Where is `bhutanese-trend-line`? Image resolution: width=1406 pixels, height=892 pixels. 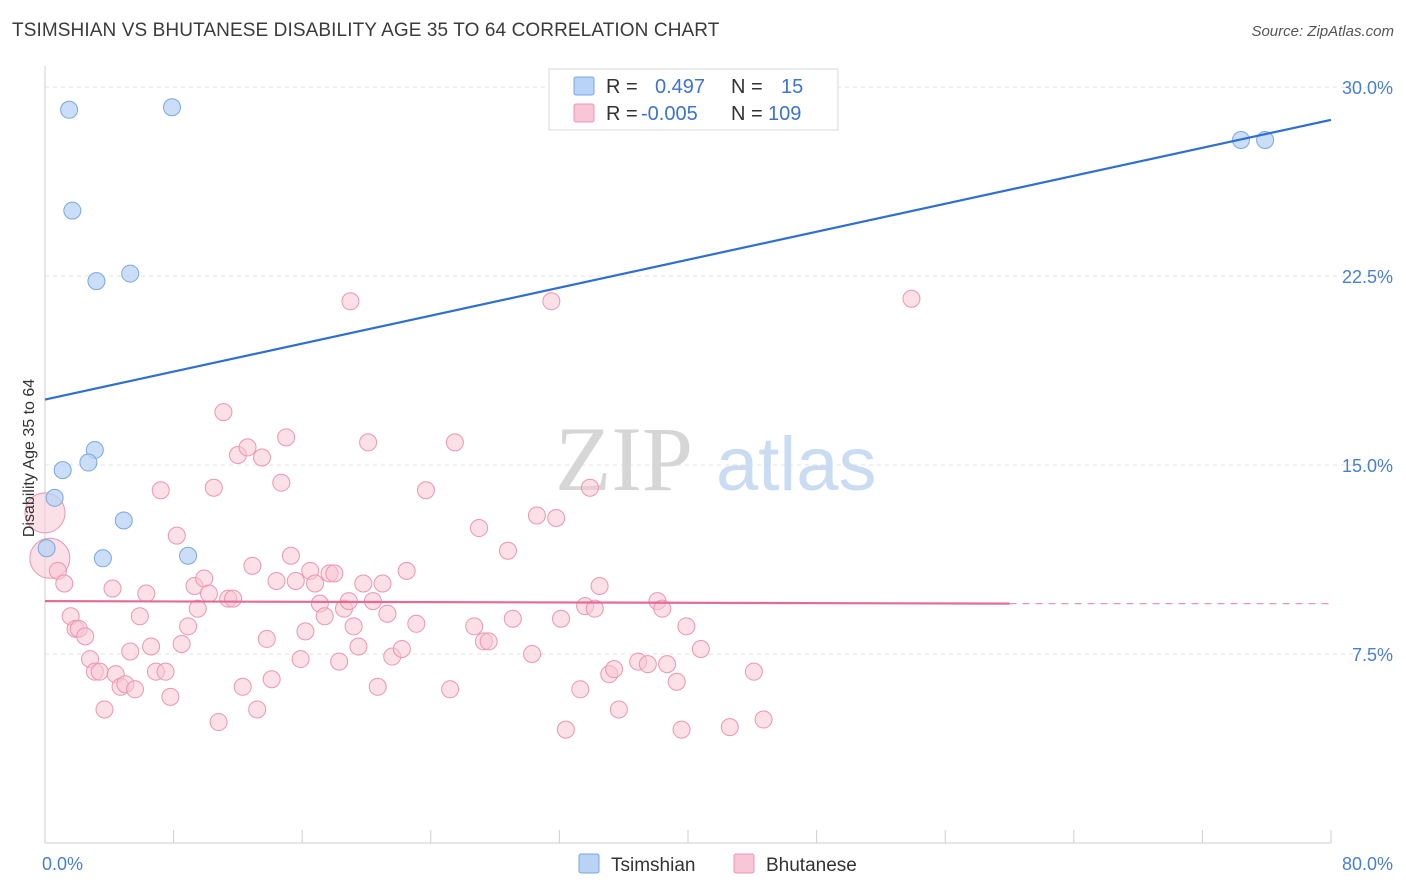
bhutanese-trend-line is located at coordinates (527, 602).